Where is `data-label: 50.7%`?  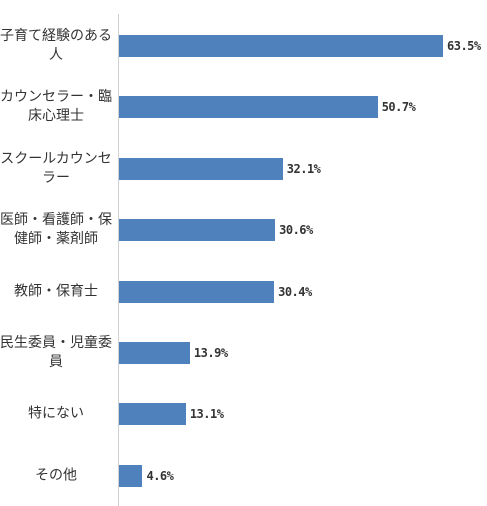
data-label: 50.7% is located at coordinates (398, 107).